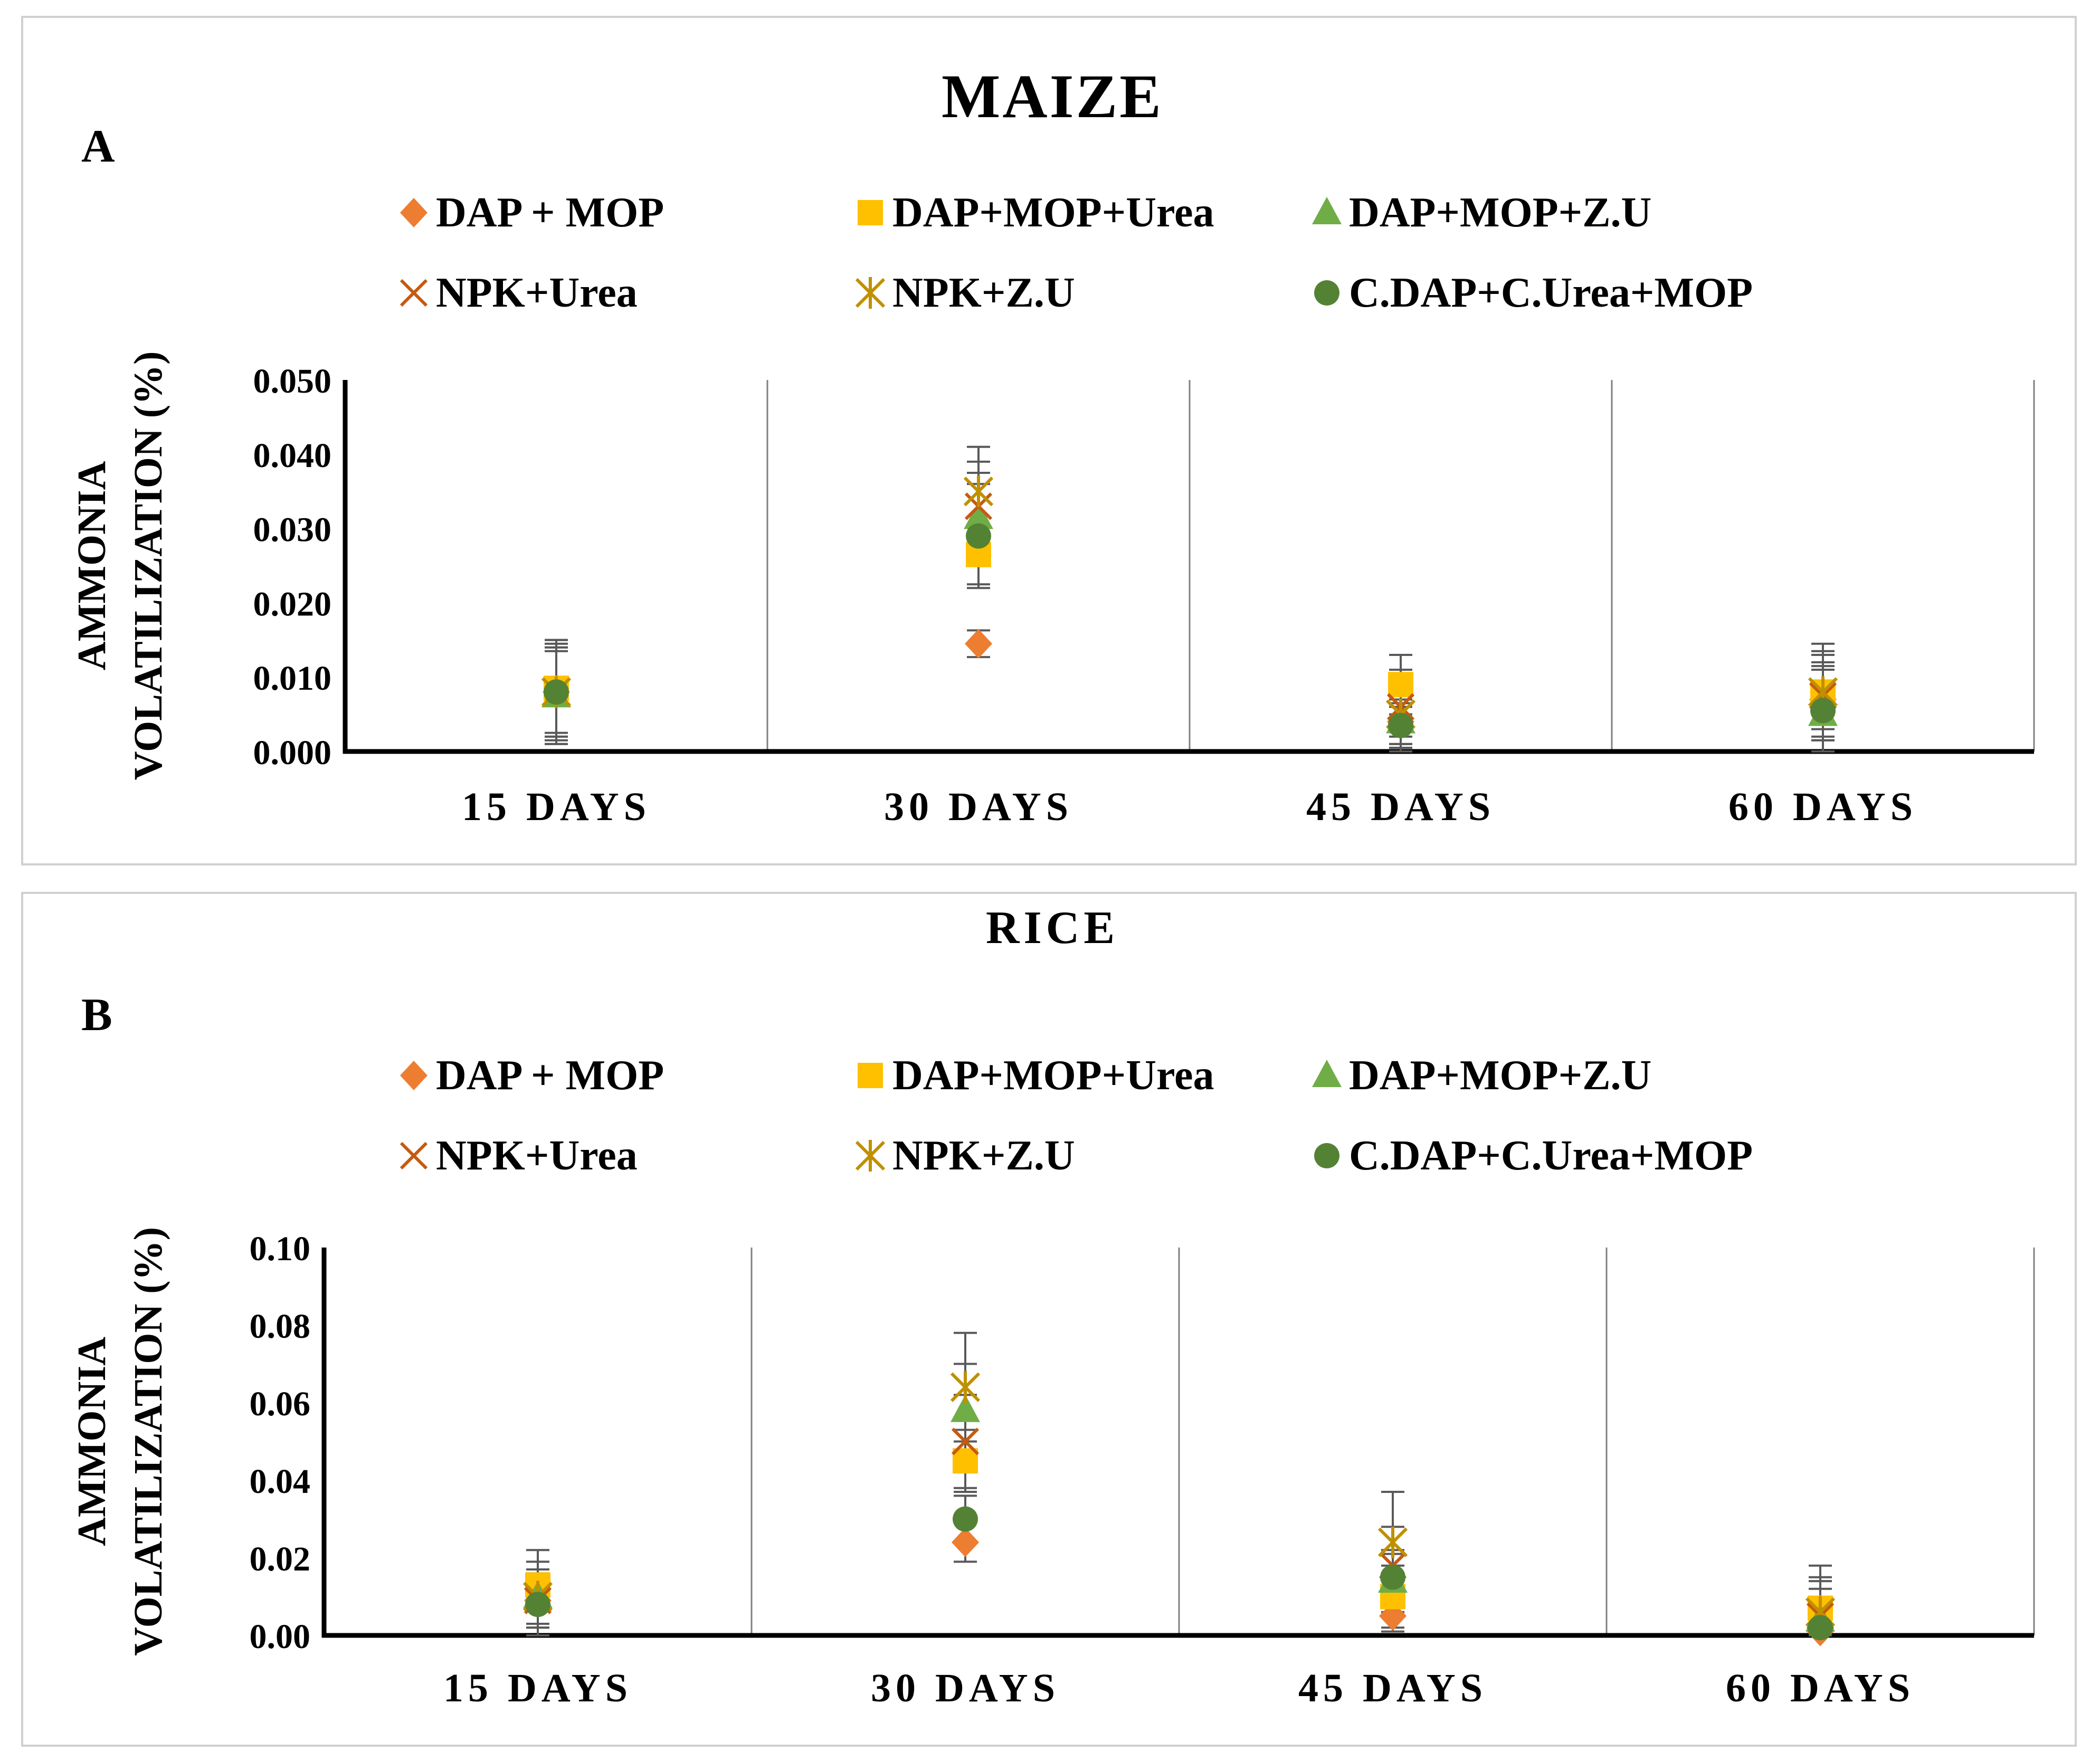  What do you see at coordinates (96, 1015) in the screenshot?
I see `panel-label: B` at bounding box center [96, 1015].